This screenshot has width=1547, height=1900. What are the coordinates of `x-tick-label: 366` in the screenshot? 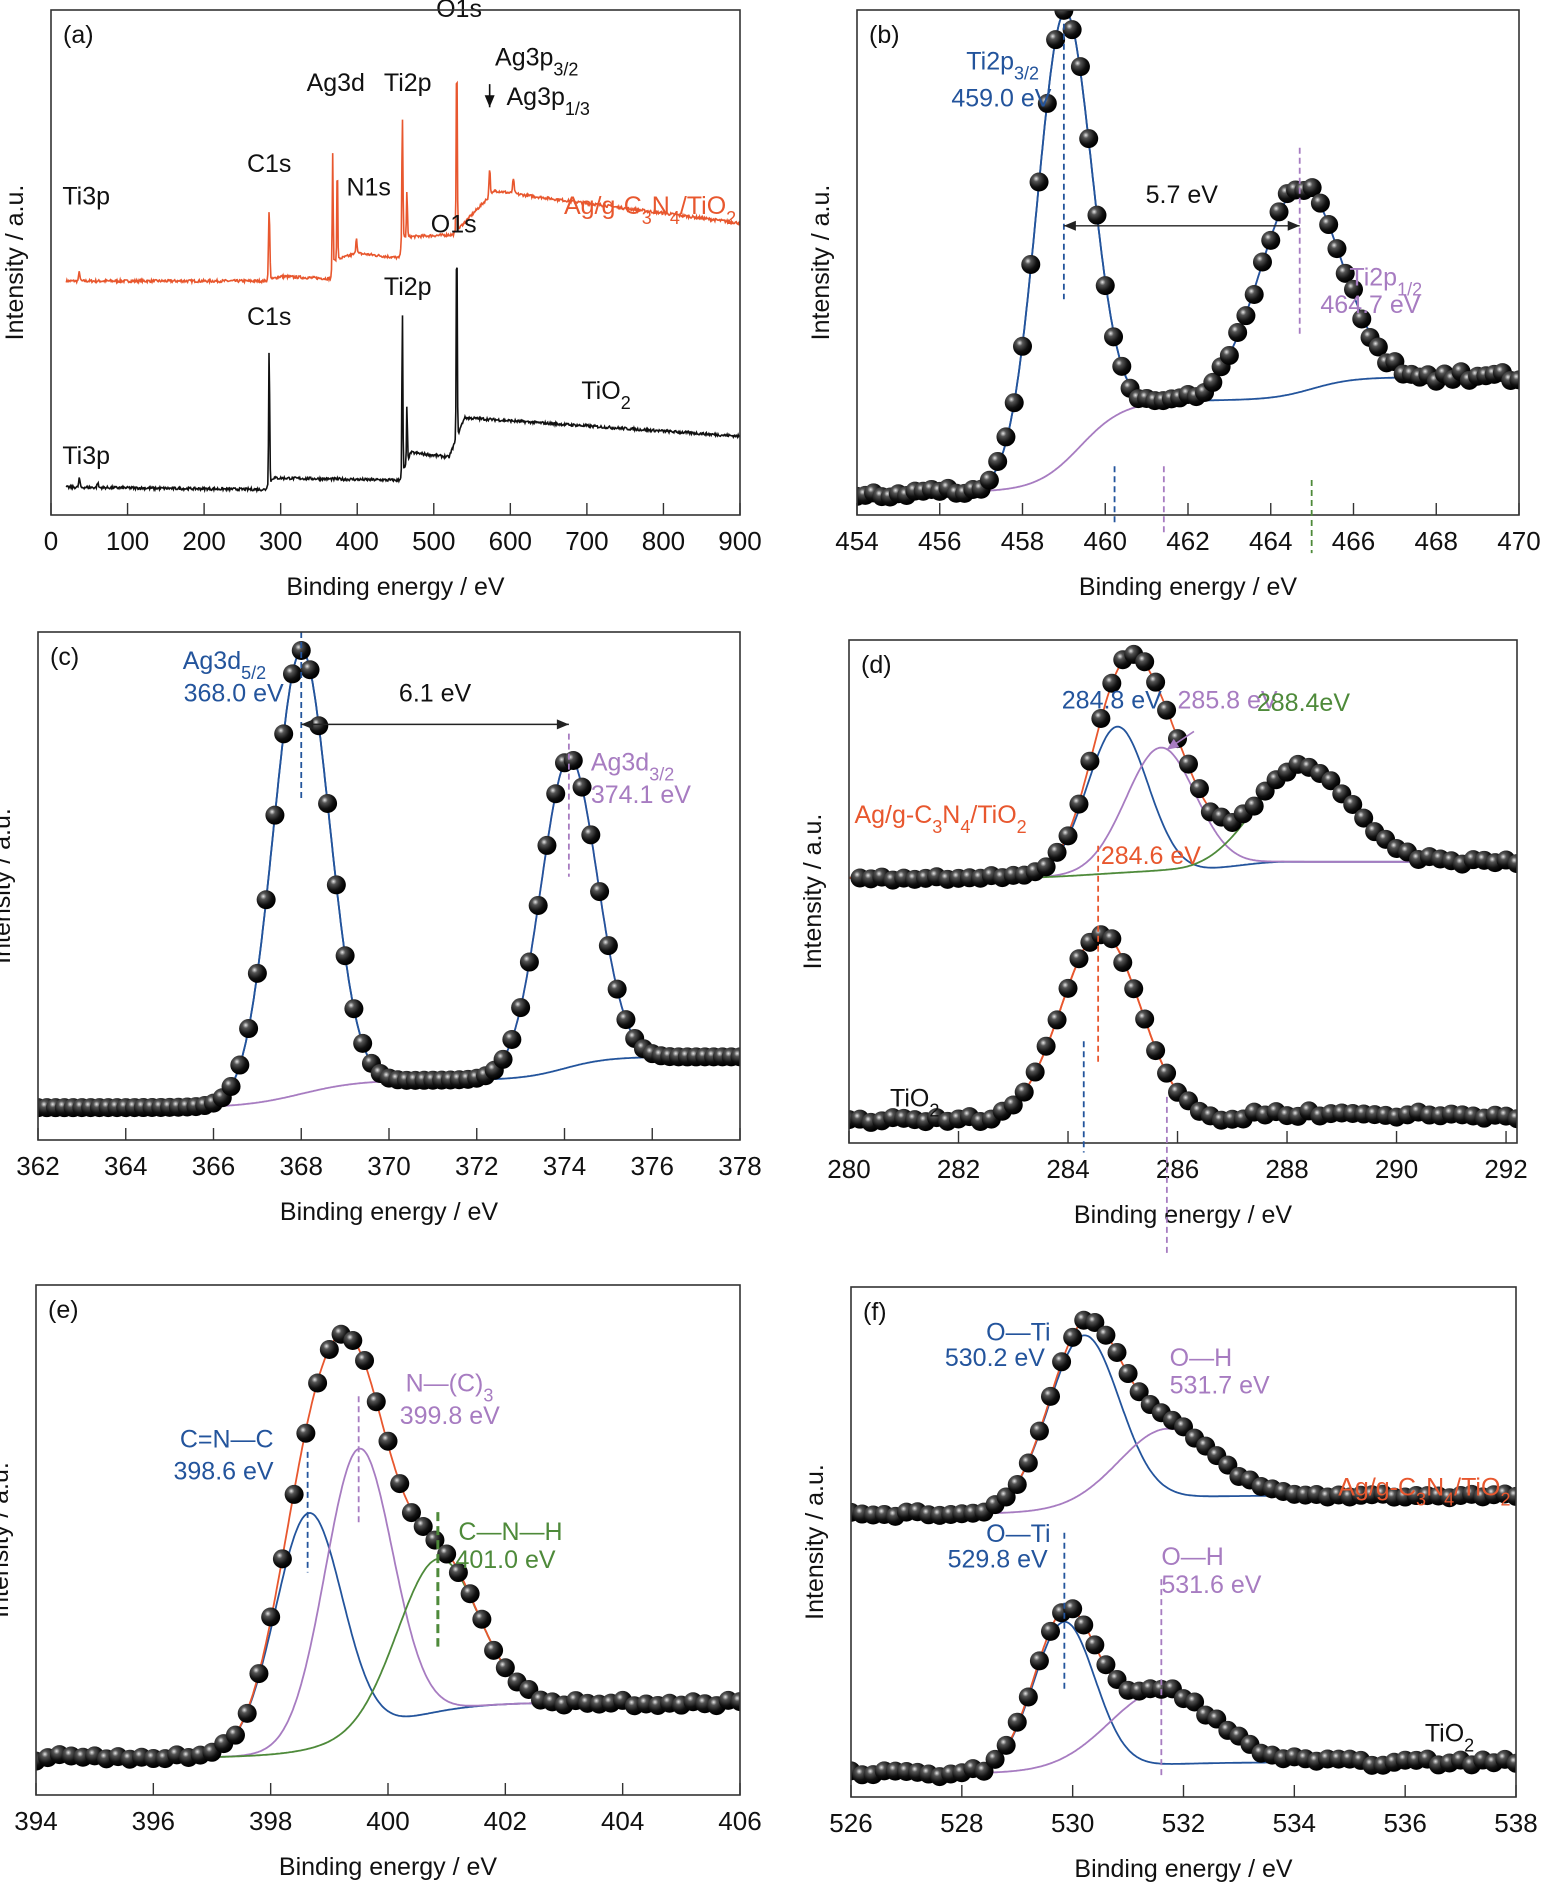 It's located at (213, 1166).